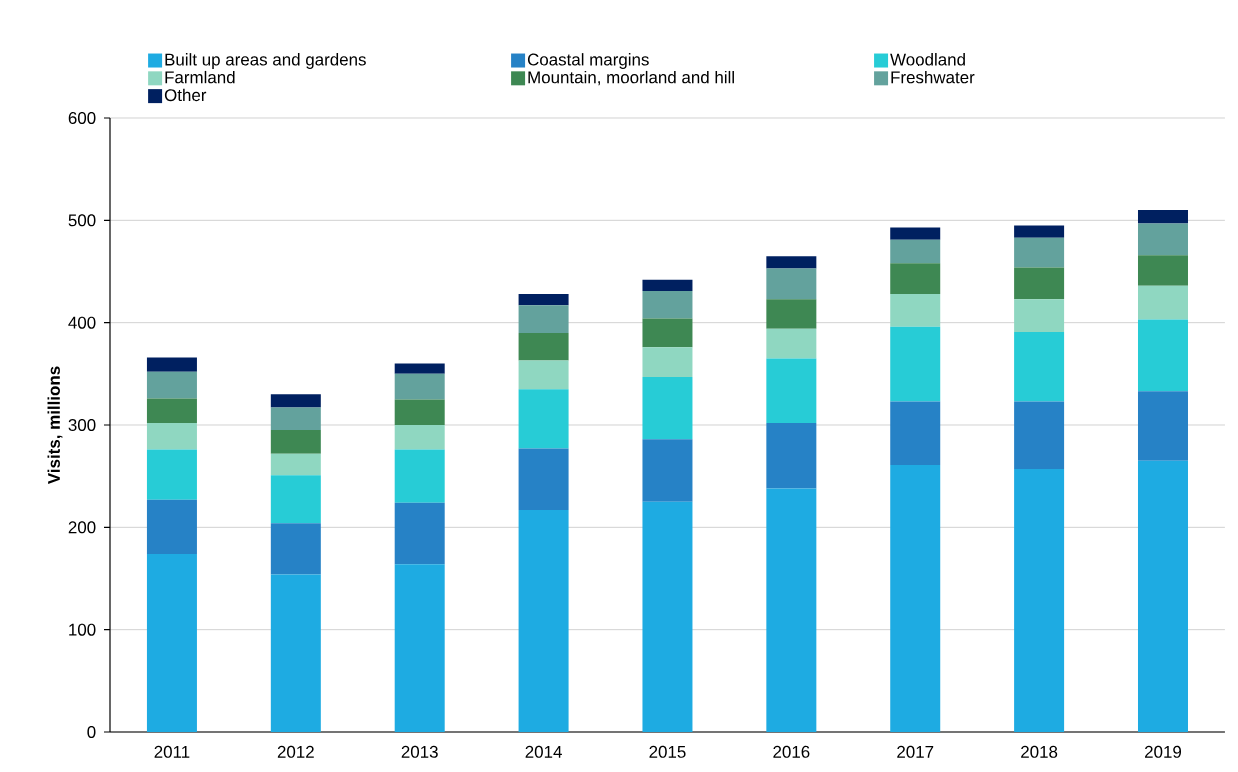 The image size is (1238, 772). What do you see at coordinates (933, 77) in the screenshot?
I see `legend-label: Freshwater` at bounding box center [933, 77].